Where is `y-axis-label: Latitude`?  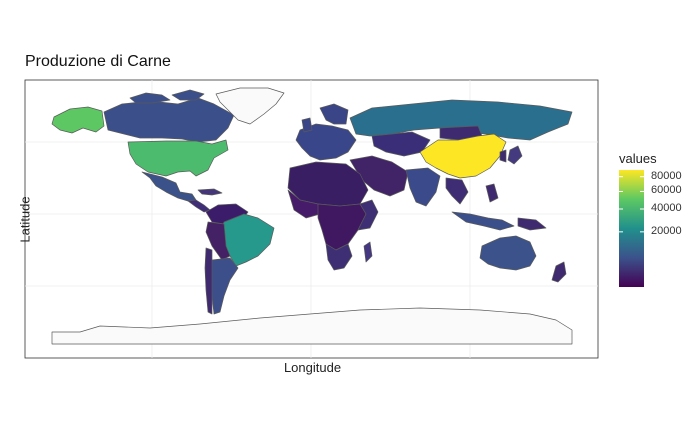 y-axis-label: Latitude is located at coordinates (25, 219).